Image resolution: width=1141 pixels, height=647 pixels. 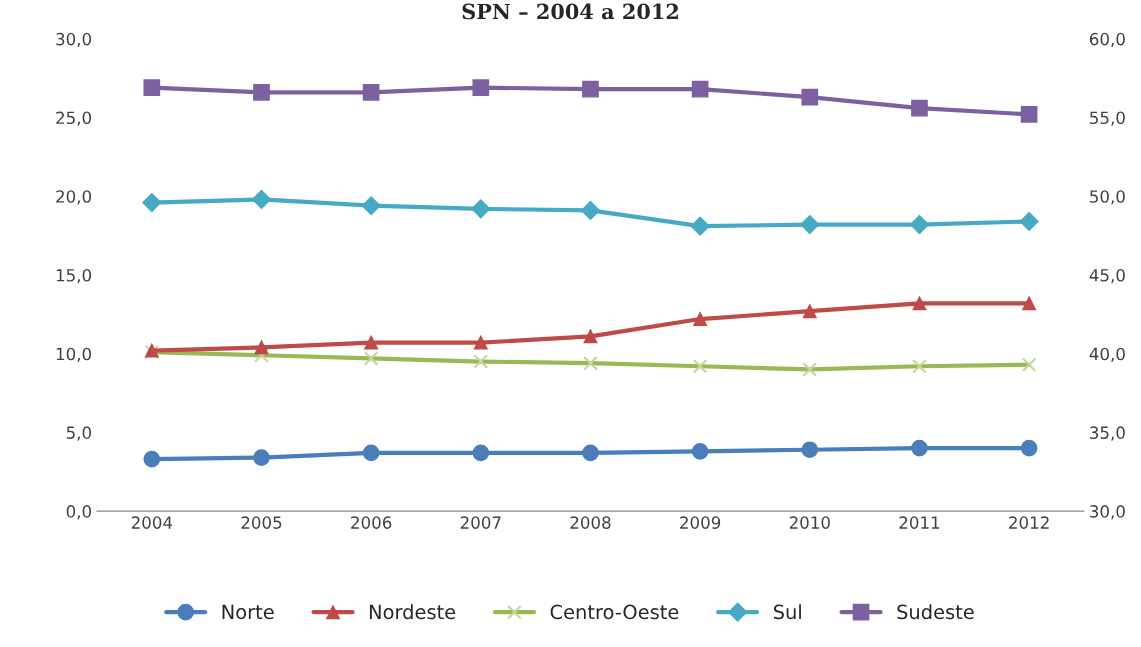 What do you see at coordinates (480, 522) in the screenshot?
I see `x-tick-label: 2007` at bounding box center [480, 522].